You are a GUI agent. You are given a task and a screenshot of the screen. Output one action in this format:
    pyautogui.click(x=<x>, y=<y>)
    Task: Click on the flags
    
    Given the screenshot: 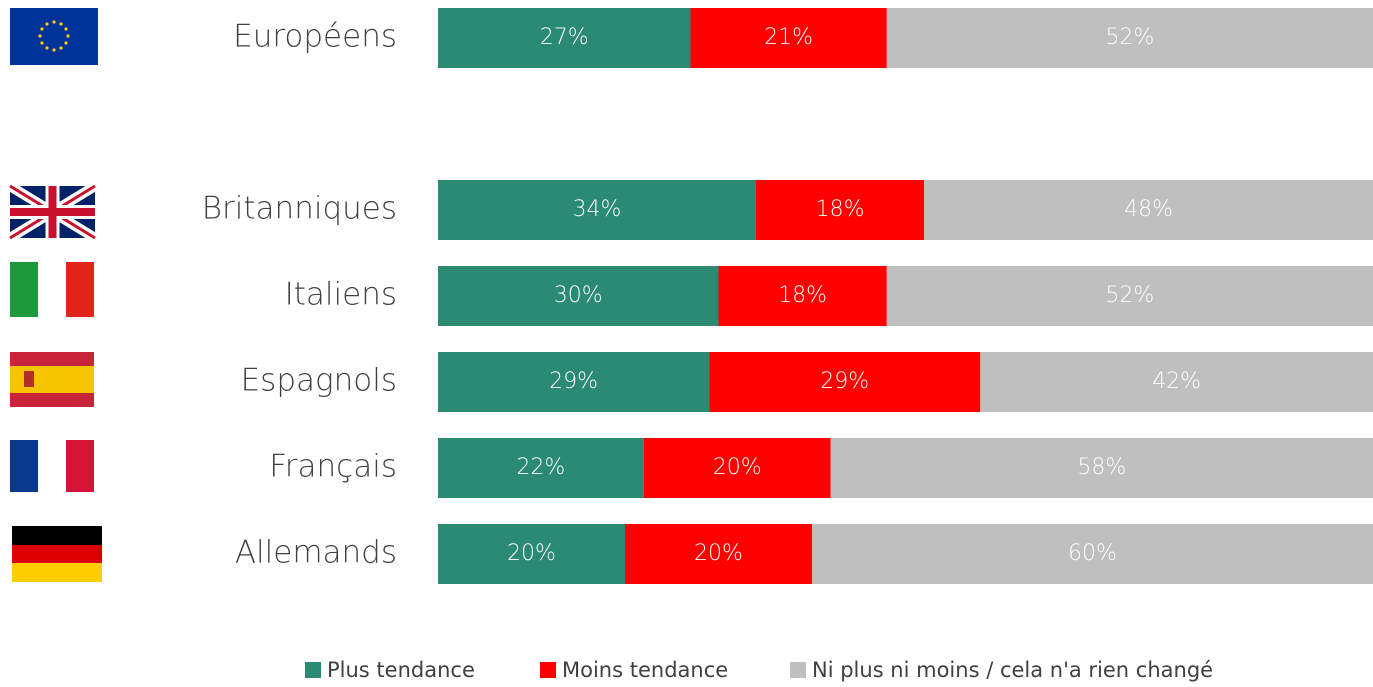 What is the action you would take?
    pyautogui.click(x=54, y=295)
    